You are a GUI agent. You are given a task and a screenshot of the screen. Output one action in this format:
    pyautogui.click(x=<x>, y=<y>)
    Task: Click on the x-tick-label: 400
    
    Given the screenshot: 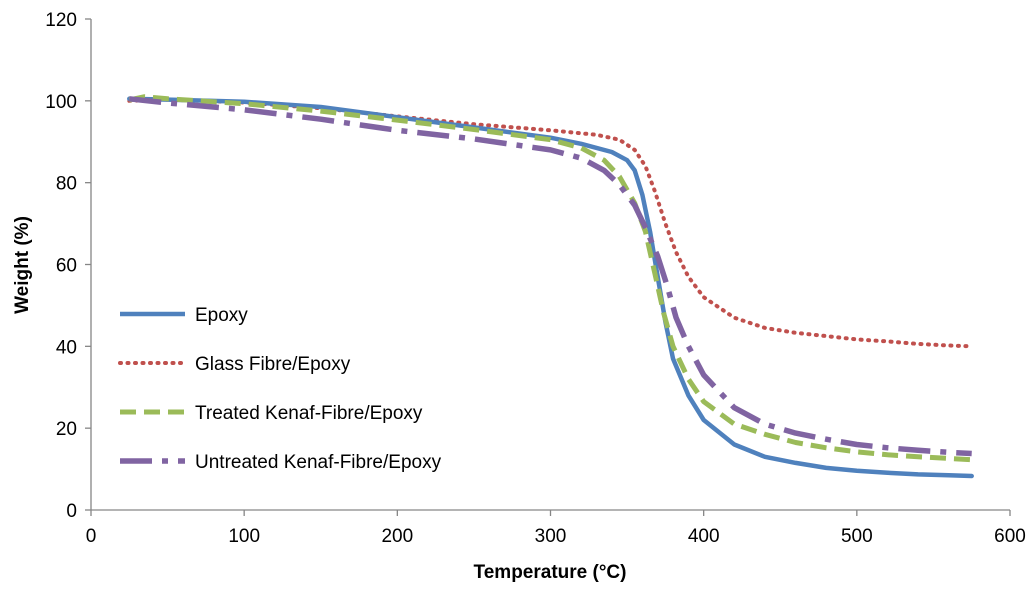 What is the action you would take?
    pyautogui.click(x=704, y=536)
    